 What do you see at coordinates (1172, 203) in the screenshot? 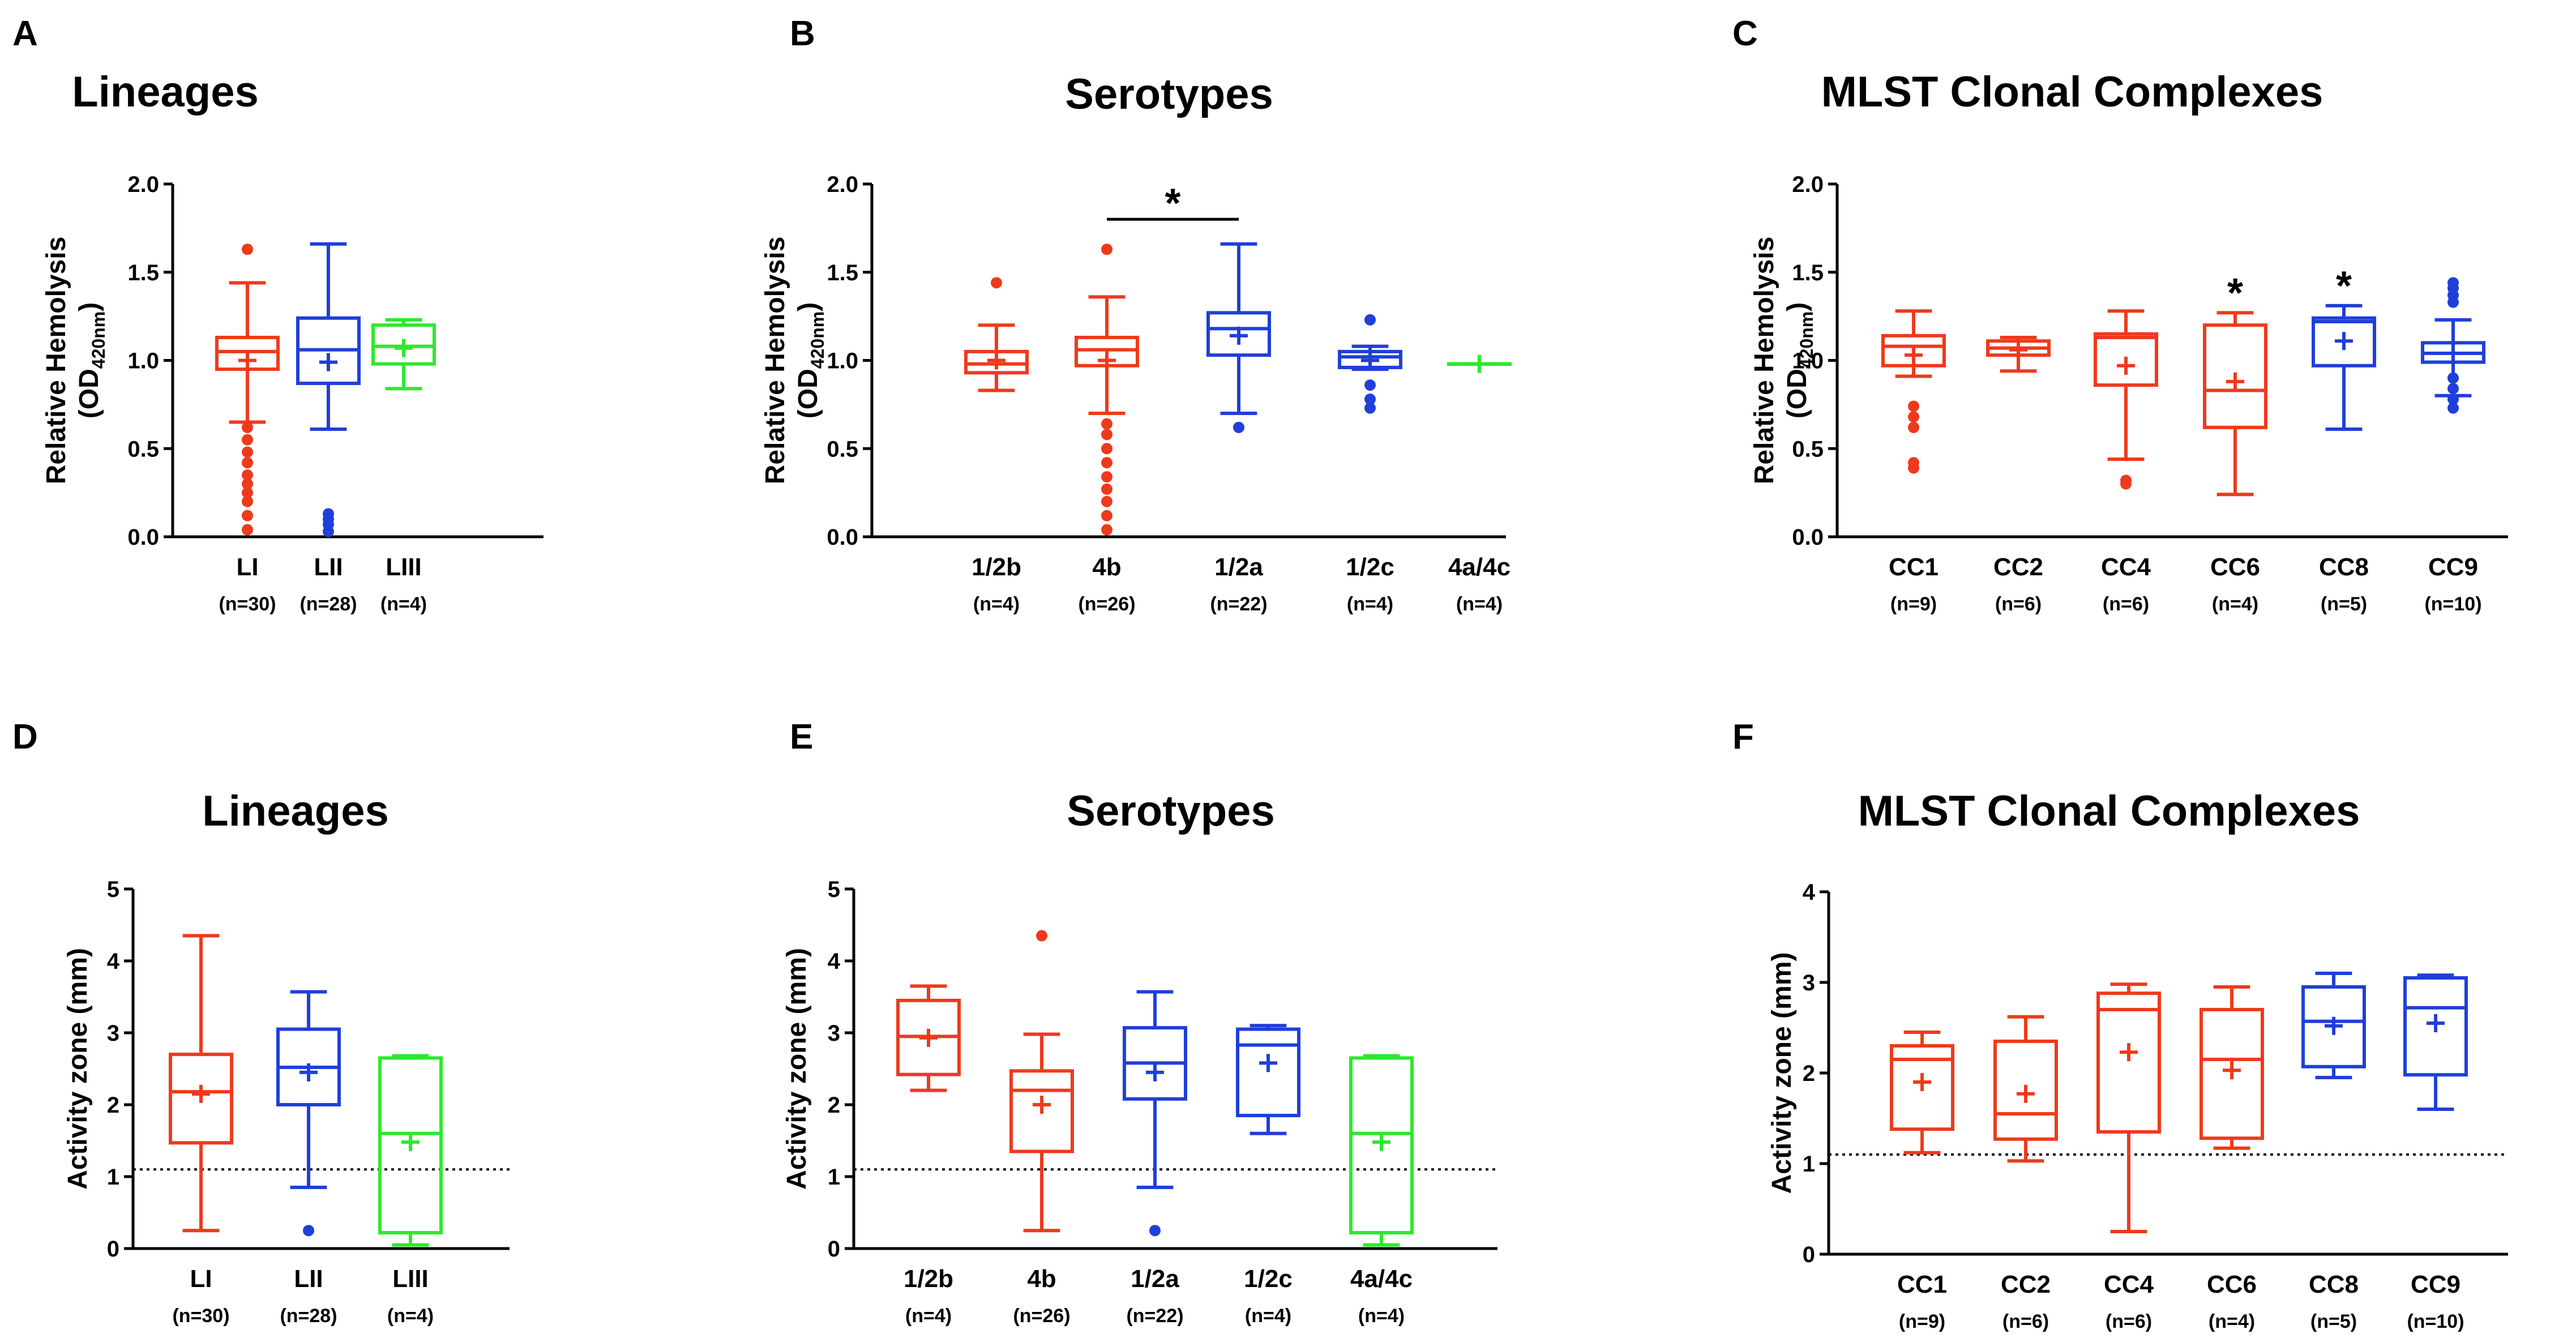
I see `significance-star: *` at bounding box center [1172, 203].